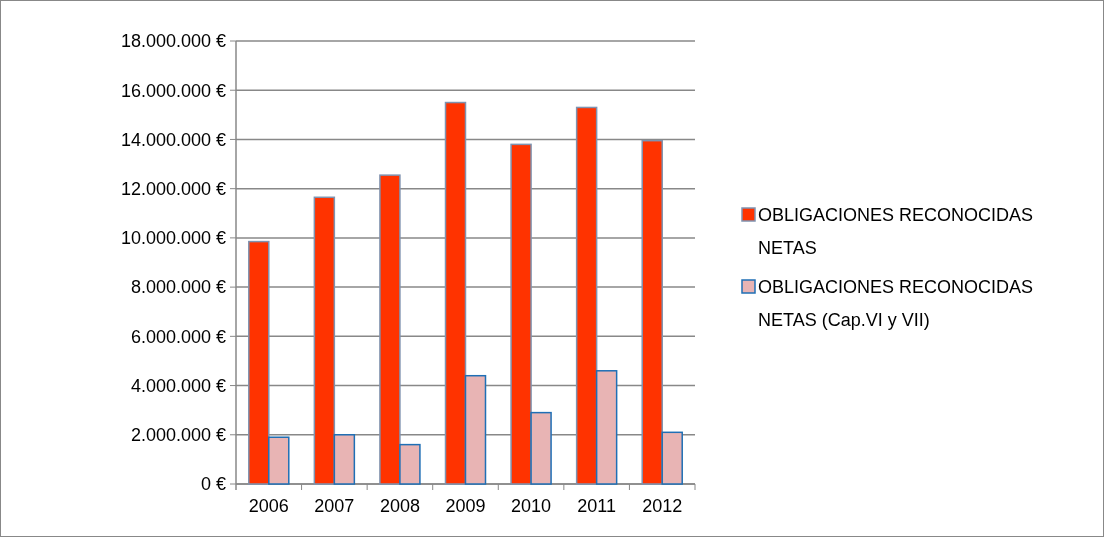  I want to click on y-tick-label: 0 €, so click(213, 484).